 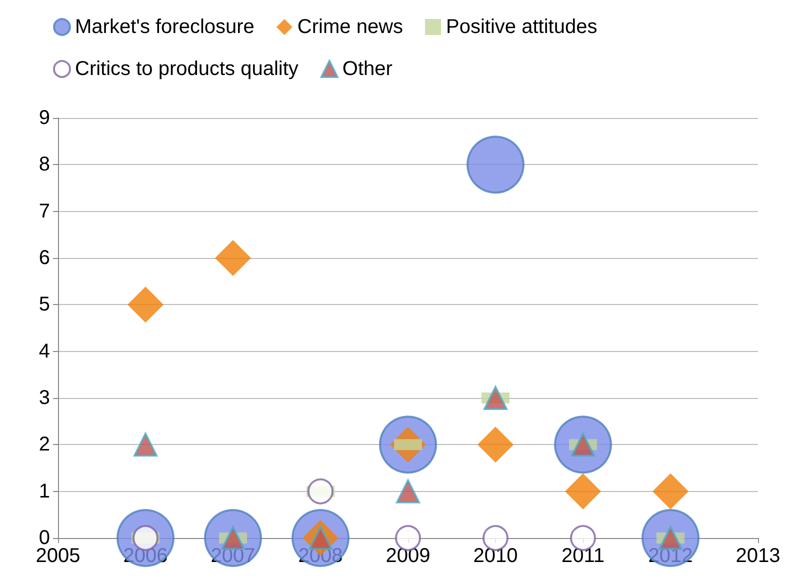 What do you see at coordinates (670, 556) in the screenshot?
I see `x-tick-label: 2012` at bounding box center [670, 556].